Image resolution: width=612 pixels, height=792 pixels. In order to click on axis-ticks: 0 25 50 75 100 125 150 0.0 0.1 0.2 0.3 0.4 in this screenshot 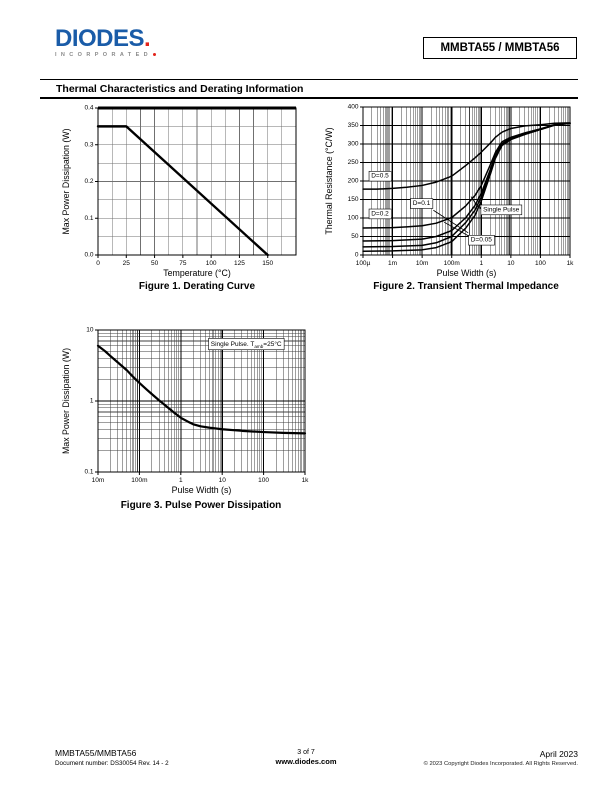, I will do `click(178, 186)`.